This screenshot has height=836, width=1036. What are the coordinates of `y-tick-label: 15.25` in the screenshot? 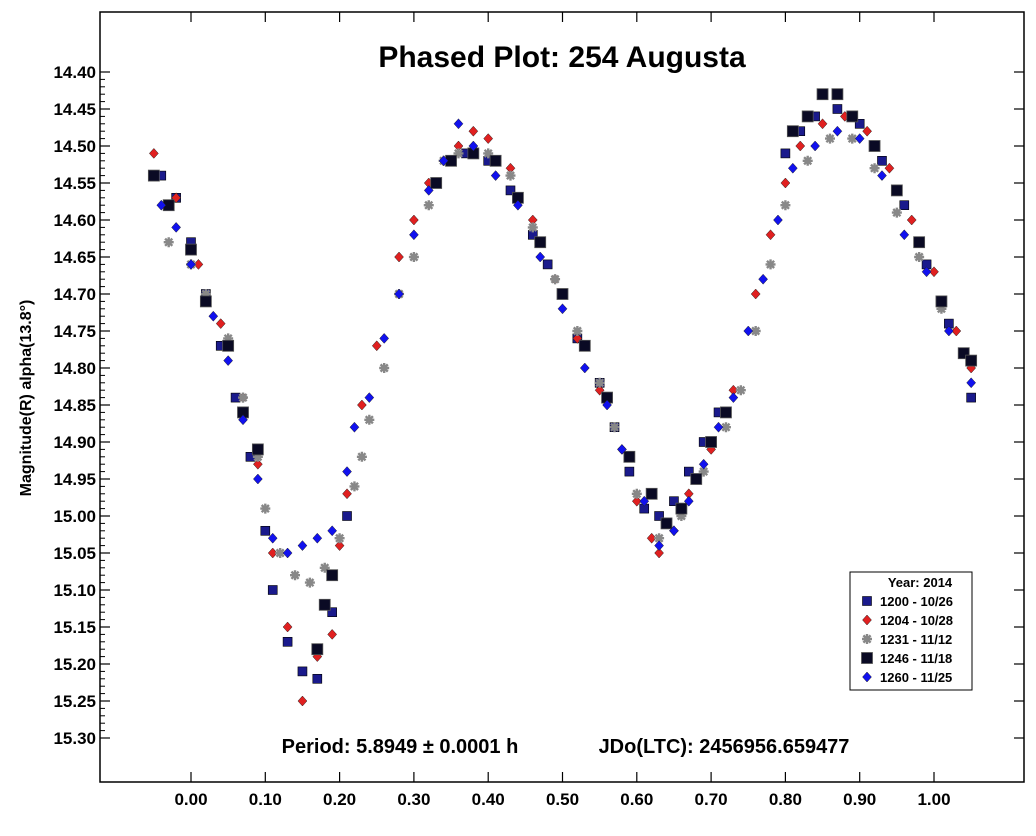 It's located at (74, 701).